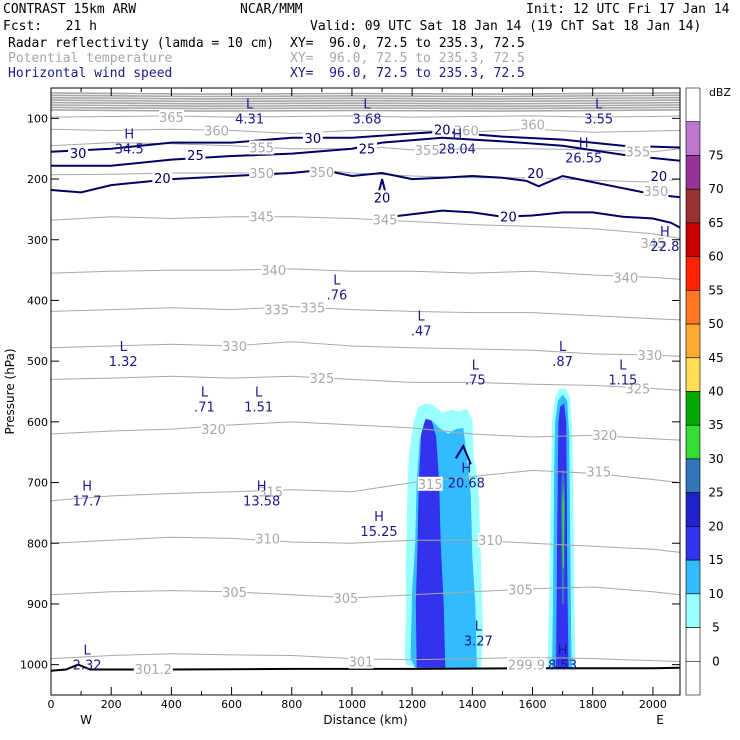 Image resolution: width=740 pixels, height=740 pixels. Describe the element at coordinates (533, 704) in the screenshot. I see `x-tick-label: 1600` at that location.